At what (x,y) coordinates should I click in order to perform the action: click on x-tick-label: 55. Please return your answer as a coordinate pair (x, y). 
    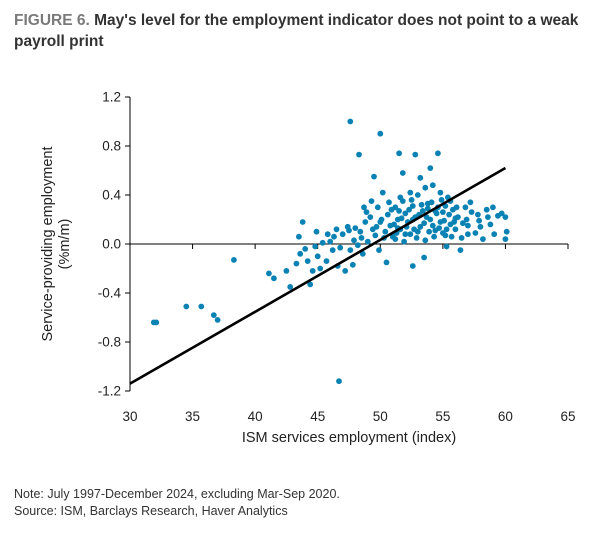
    Looking at the image, I should click on (442, 416).